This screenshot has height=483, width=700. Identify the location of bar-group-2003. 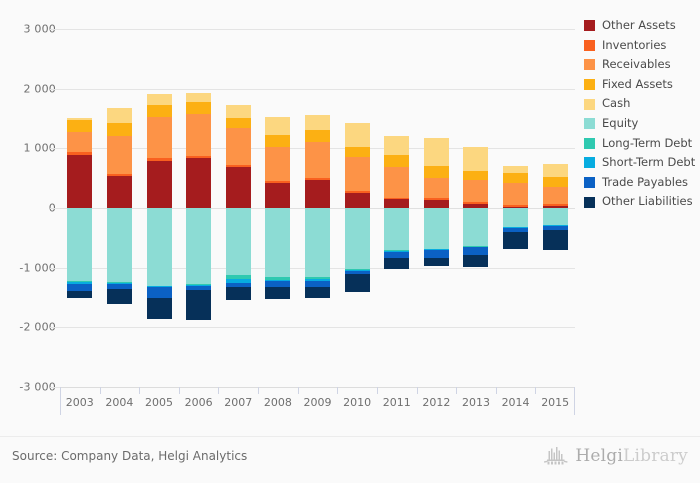
(80, 208).